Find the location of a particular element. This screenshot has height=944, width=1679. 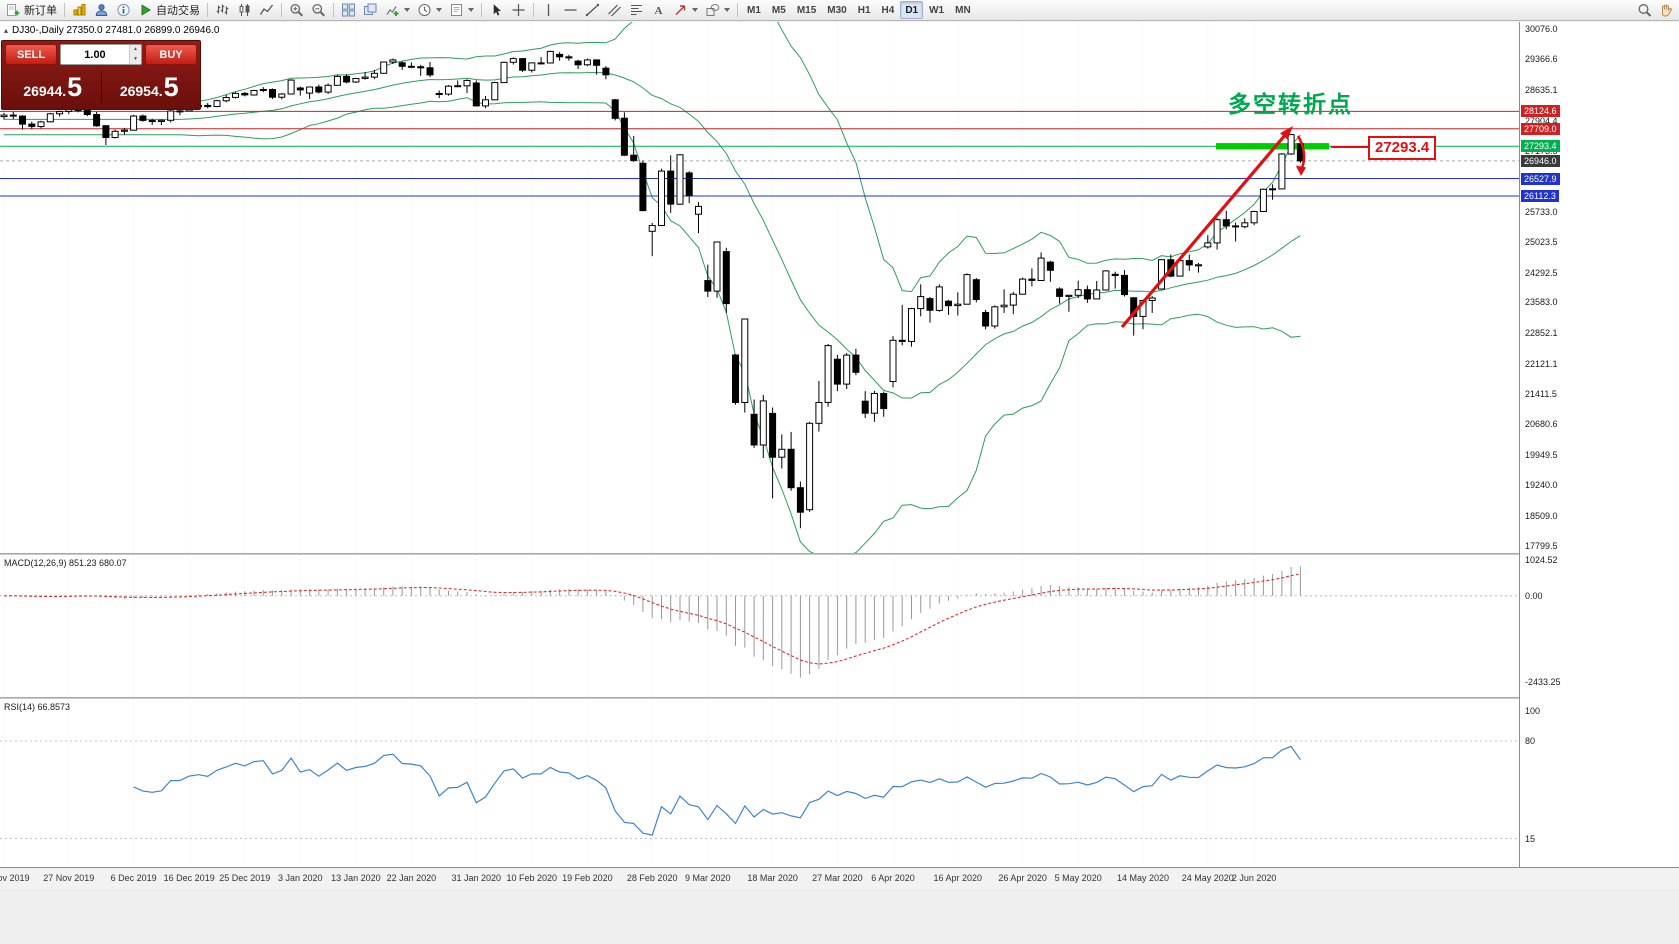

hand-scroll-button is located at coordinates (1665, 10).